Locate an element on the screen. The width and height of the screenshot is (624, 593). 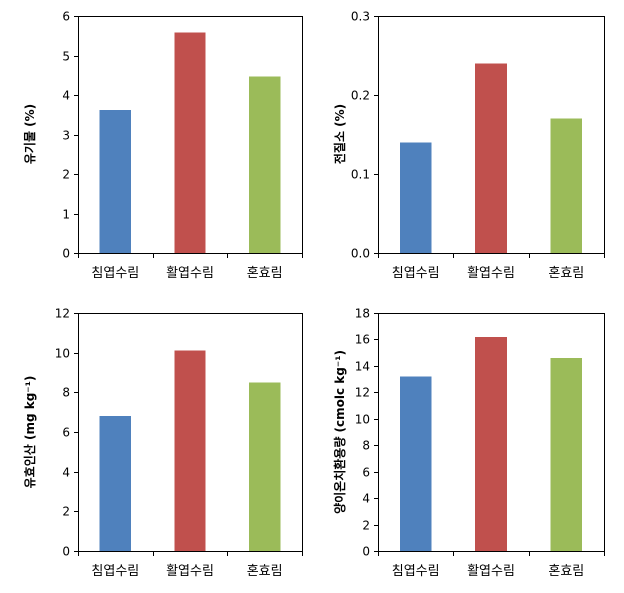
y-axis-ticks: 0 2 4 6 8 10 12 is located at coordinates (67, 433).